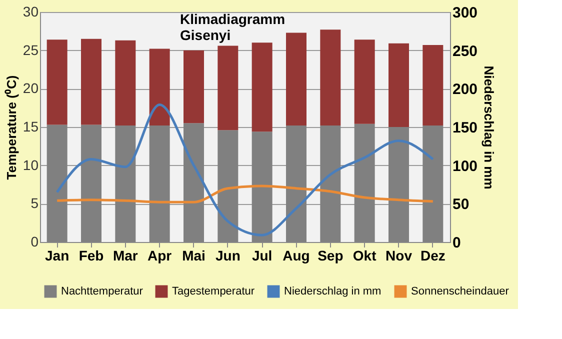  What do you see at coordinates (125, 256) in the screenshot?
I see `x-tick-label: Mar` at bounding box center [125, 256].